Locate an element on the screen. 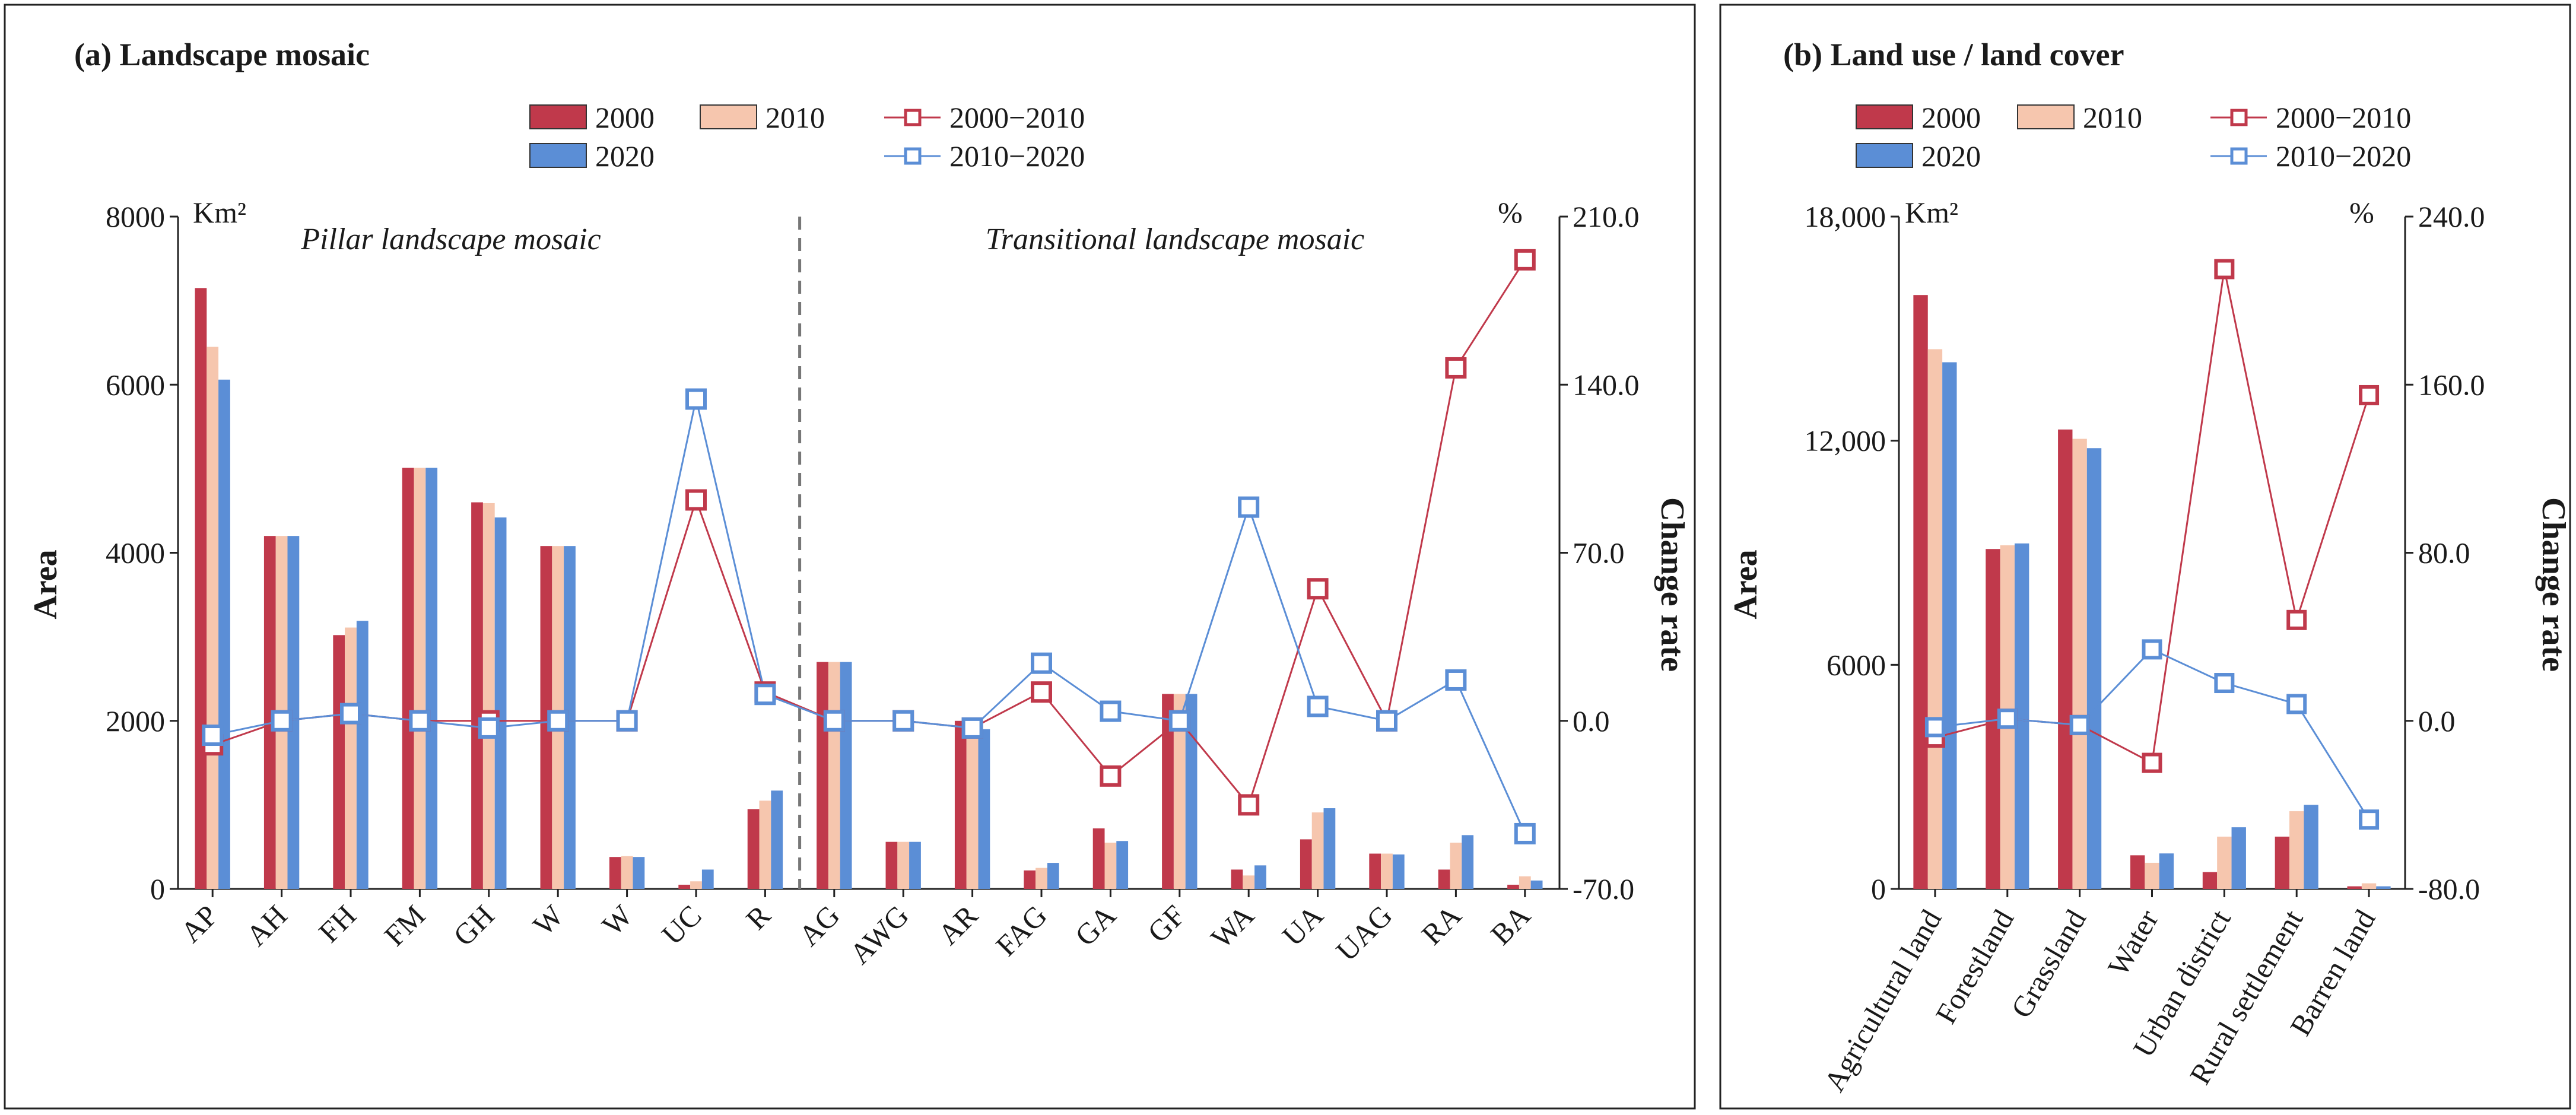 The image size is (2576, 1115). x-tick-label: UAG is located at coordinates (1364, 932).